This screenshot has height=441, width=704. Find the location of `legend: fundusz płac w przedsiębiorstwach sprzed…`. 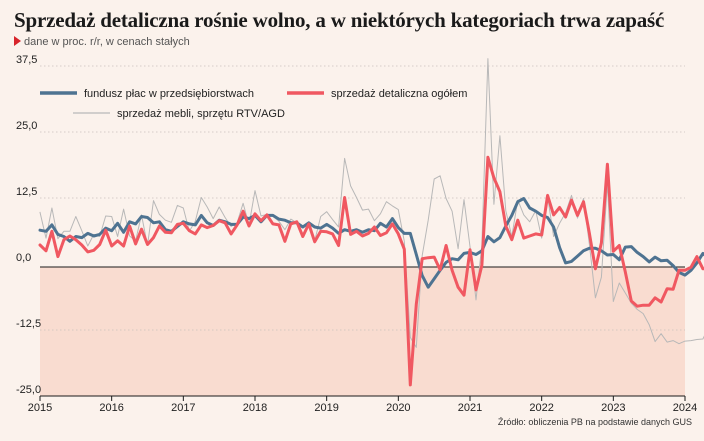

legend: fundusz płac w przedsiębiorstwach sprzed… is located at coordinates (253, 104).